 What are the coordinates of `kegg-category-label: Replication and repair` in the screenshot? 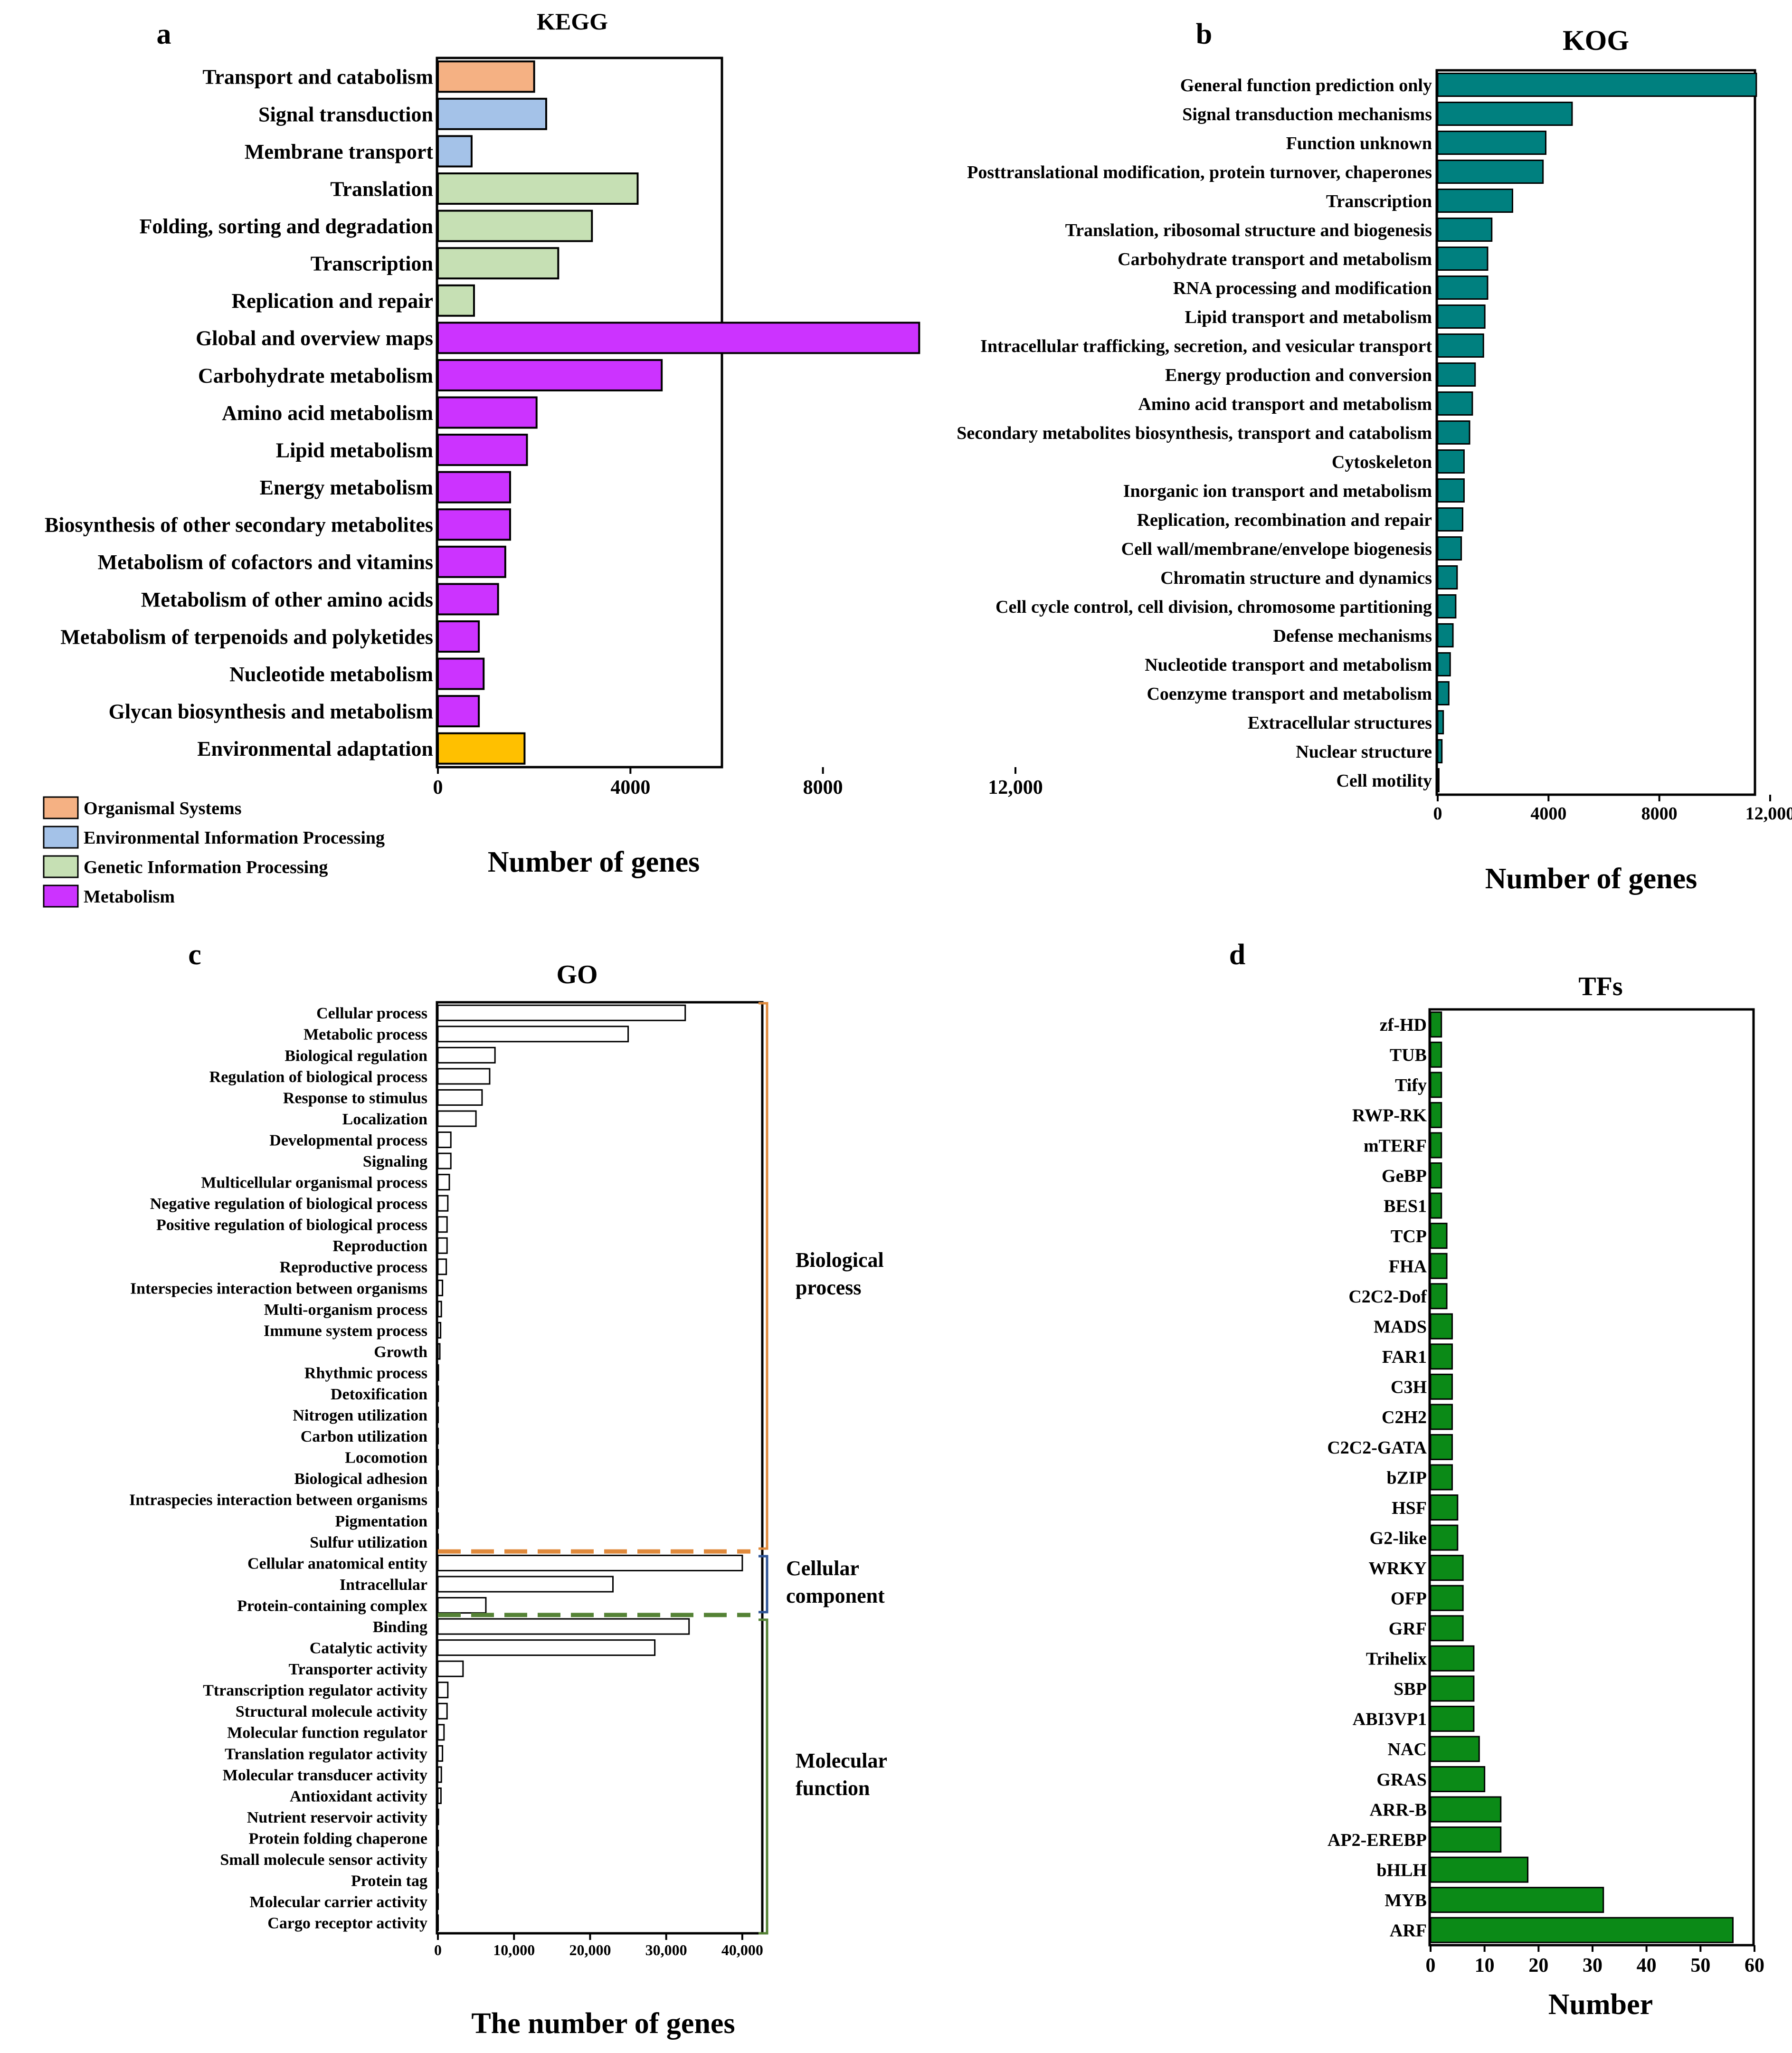 It's located at (332, 301).